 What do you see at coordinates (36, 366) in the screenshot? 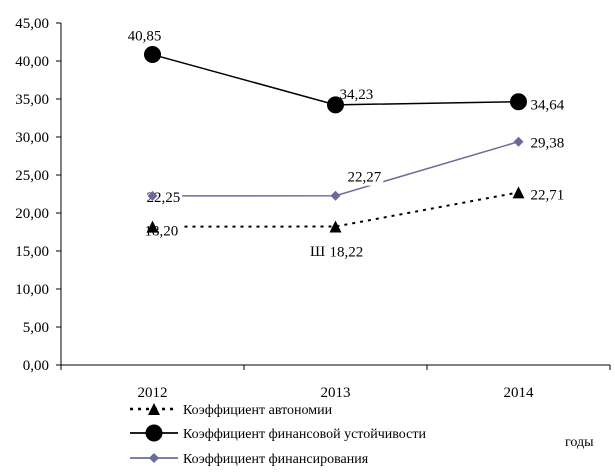
I see `y-tick-label: 0,00` at bounding box center [36, 366].